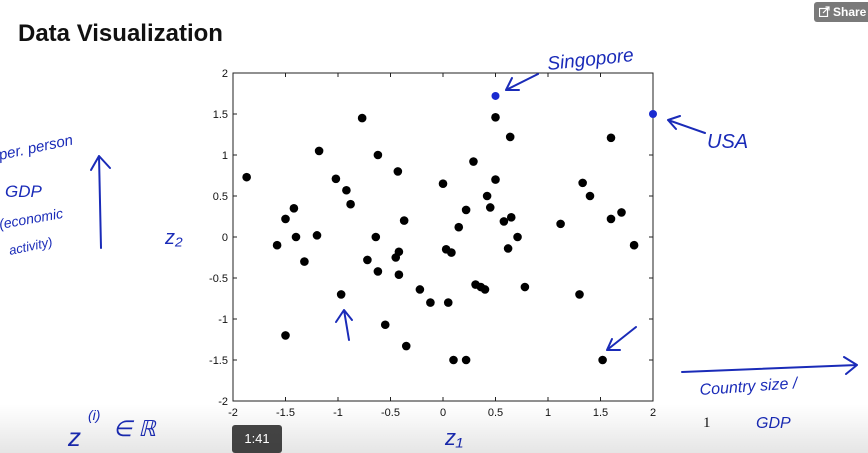  Describe the element at coordinates (749, 387) in the screenshot. I see `x-note-line1: Country size /` at that location.